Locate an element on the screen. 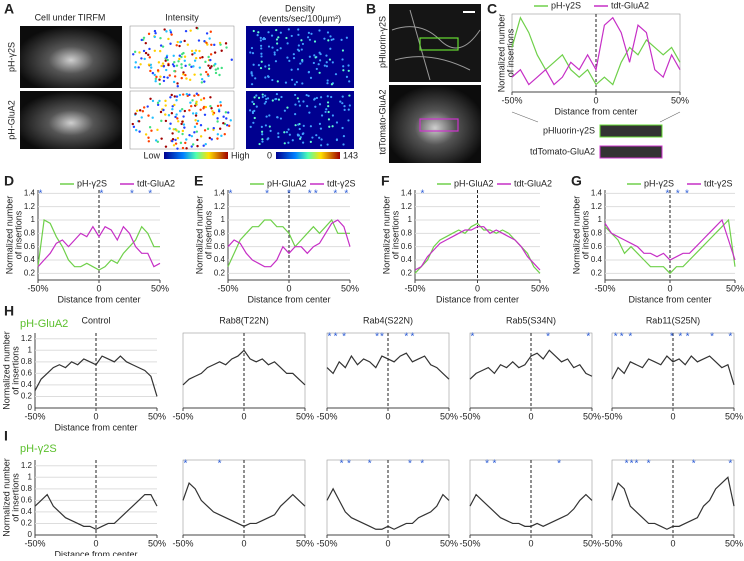 The image size is (744, 561). panel-label: G is located at coordinates (576, 181).